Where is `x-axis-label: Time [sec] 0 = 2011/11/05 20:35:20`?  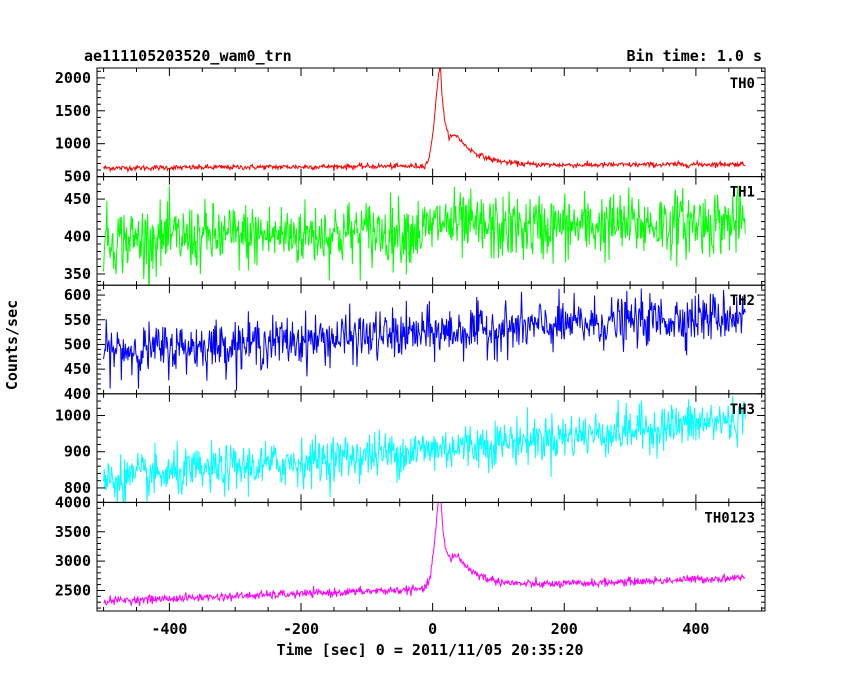
x-axis-label: Time [sec] 0 = 2011/11/05 20:35:20 is located at coordinates (429, 650).